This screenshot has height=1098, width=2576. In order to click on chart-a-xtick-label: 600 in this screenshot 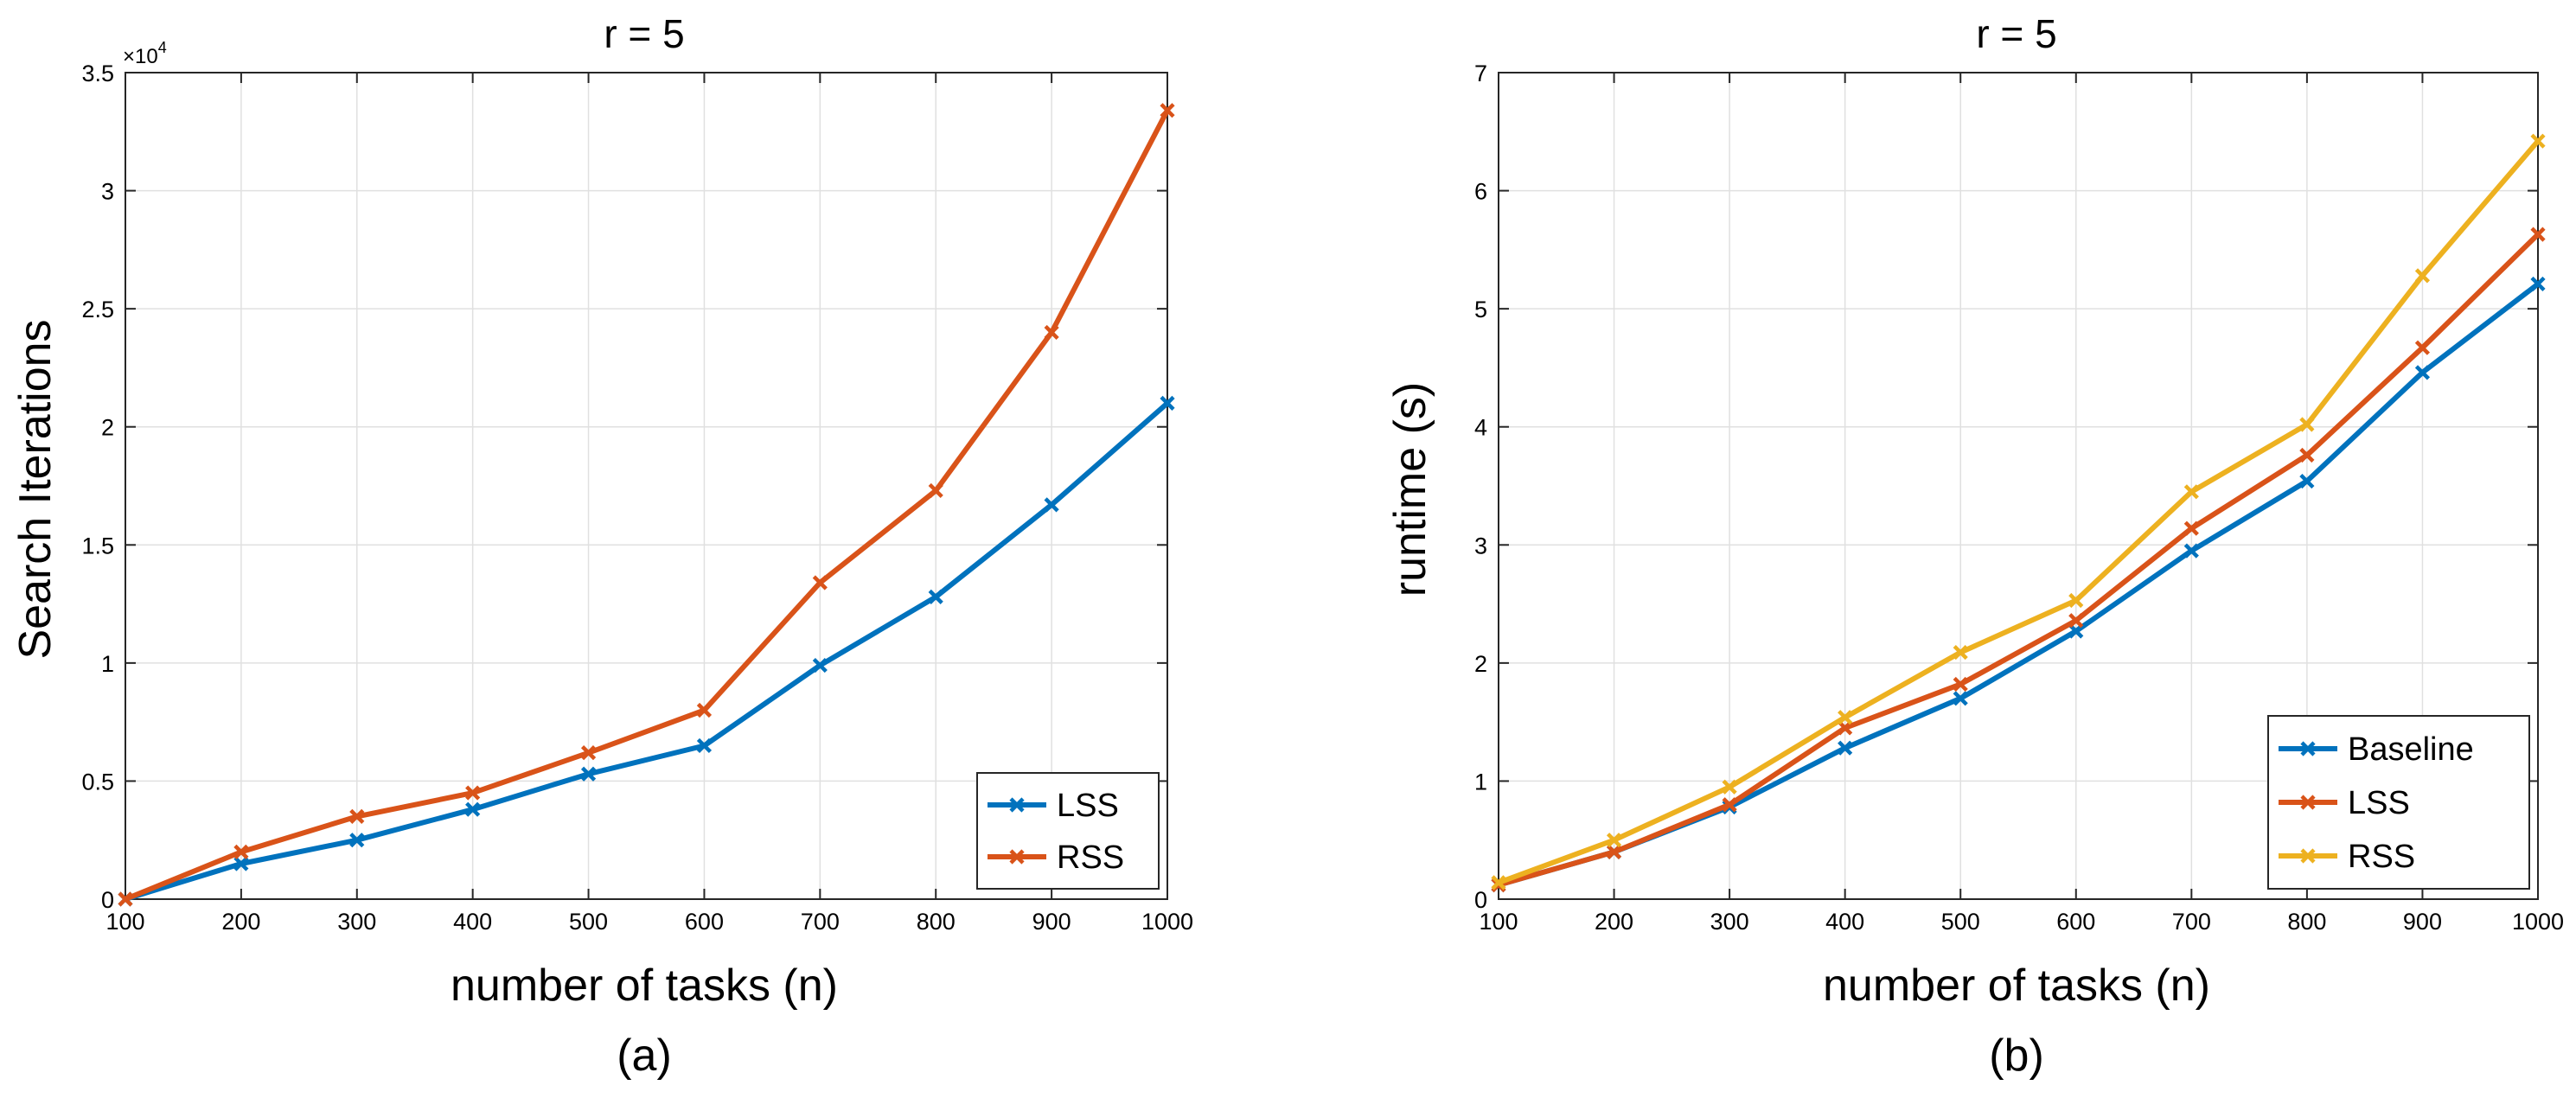, I will do `click(704, 922)`.